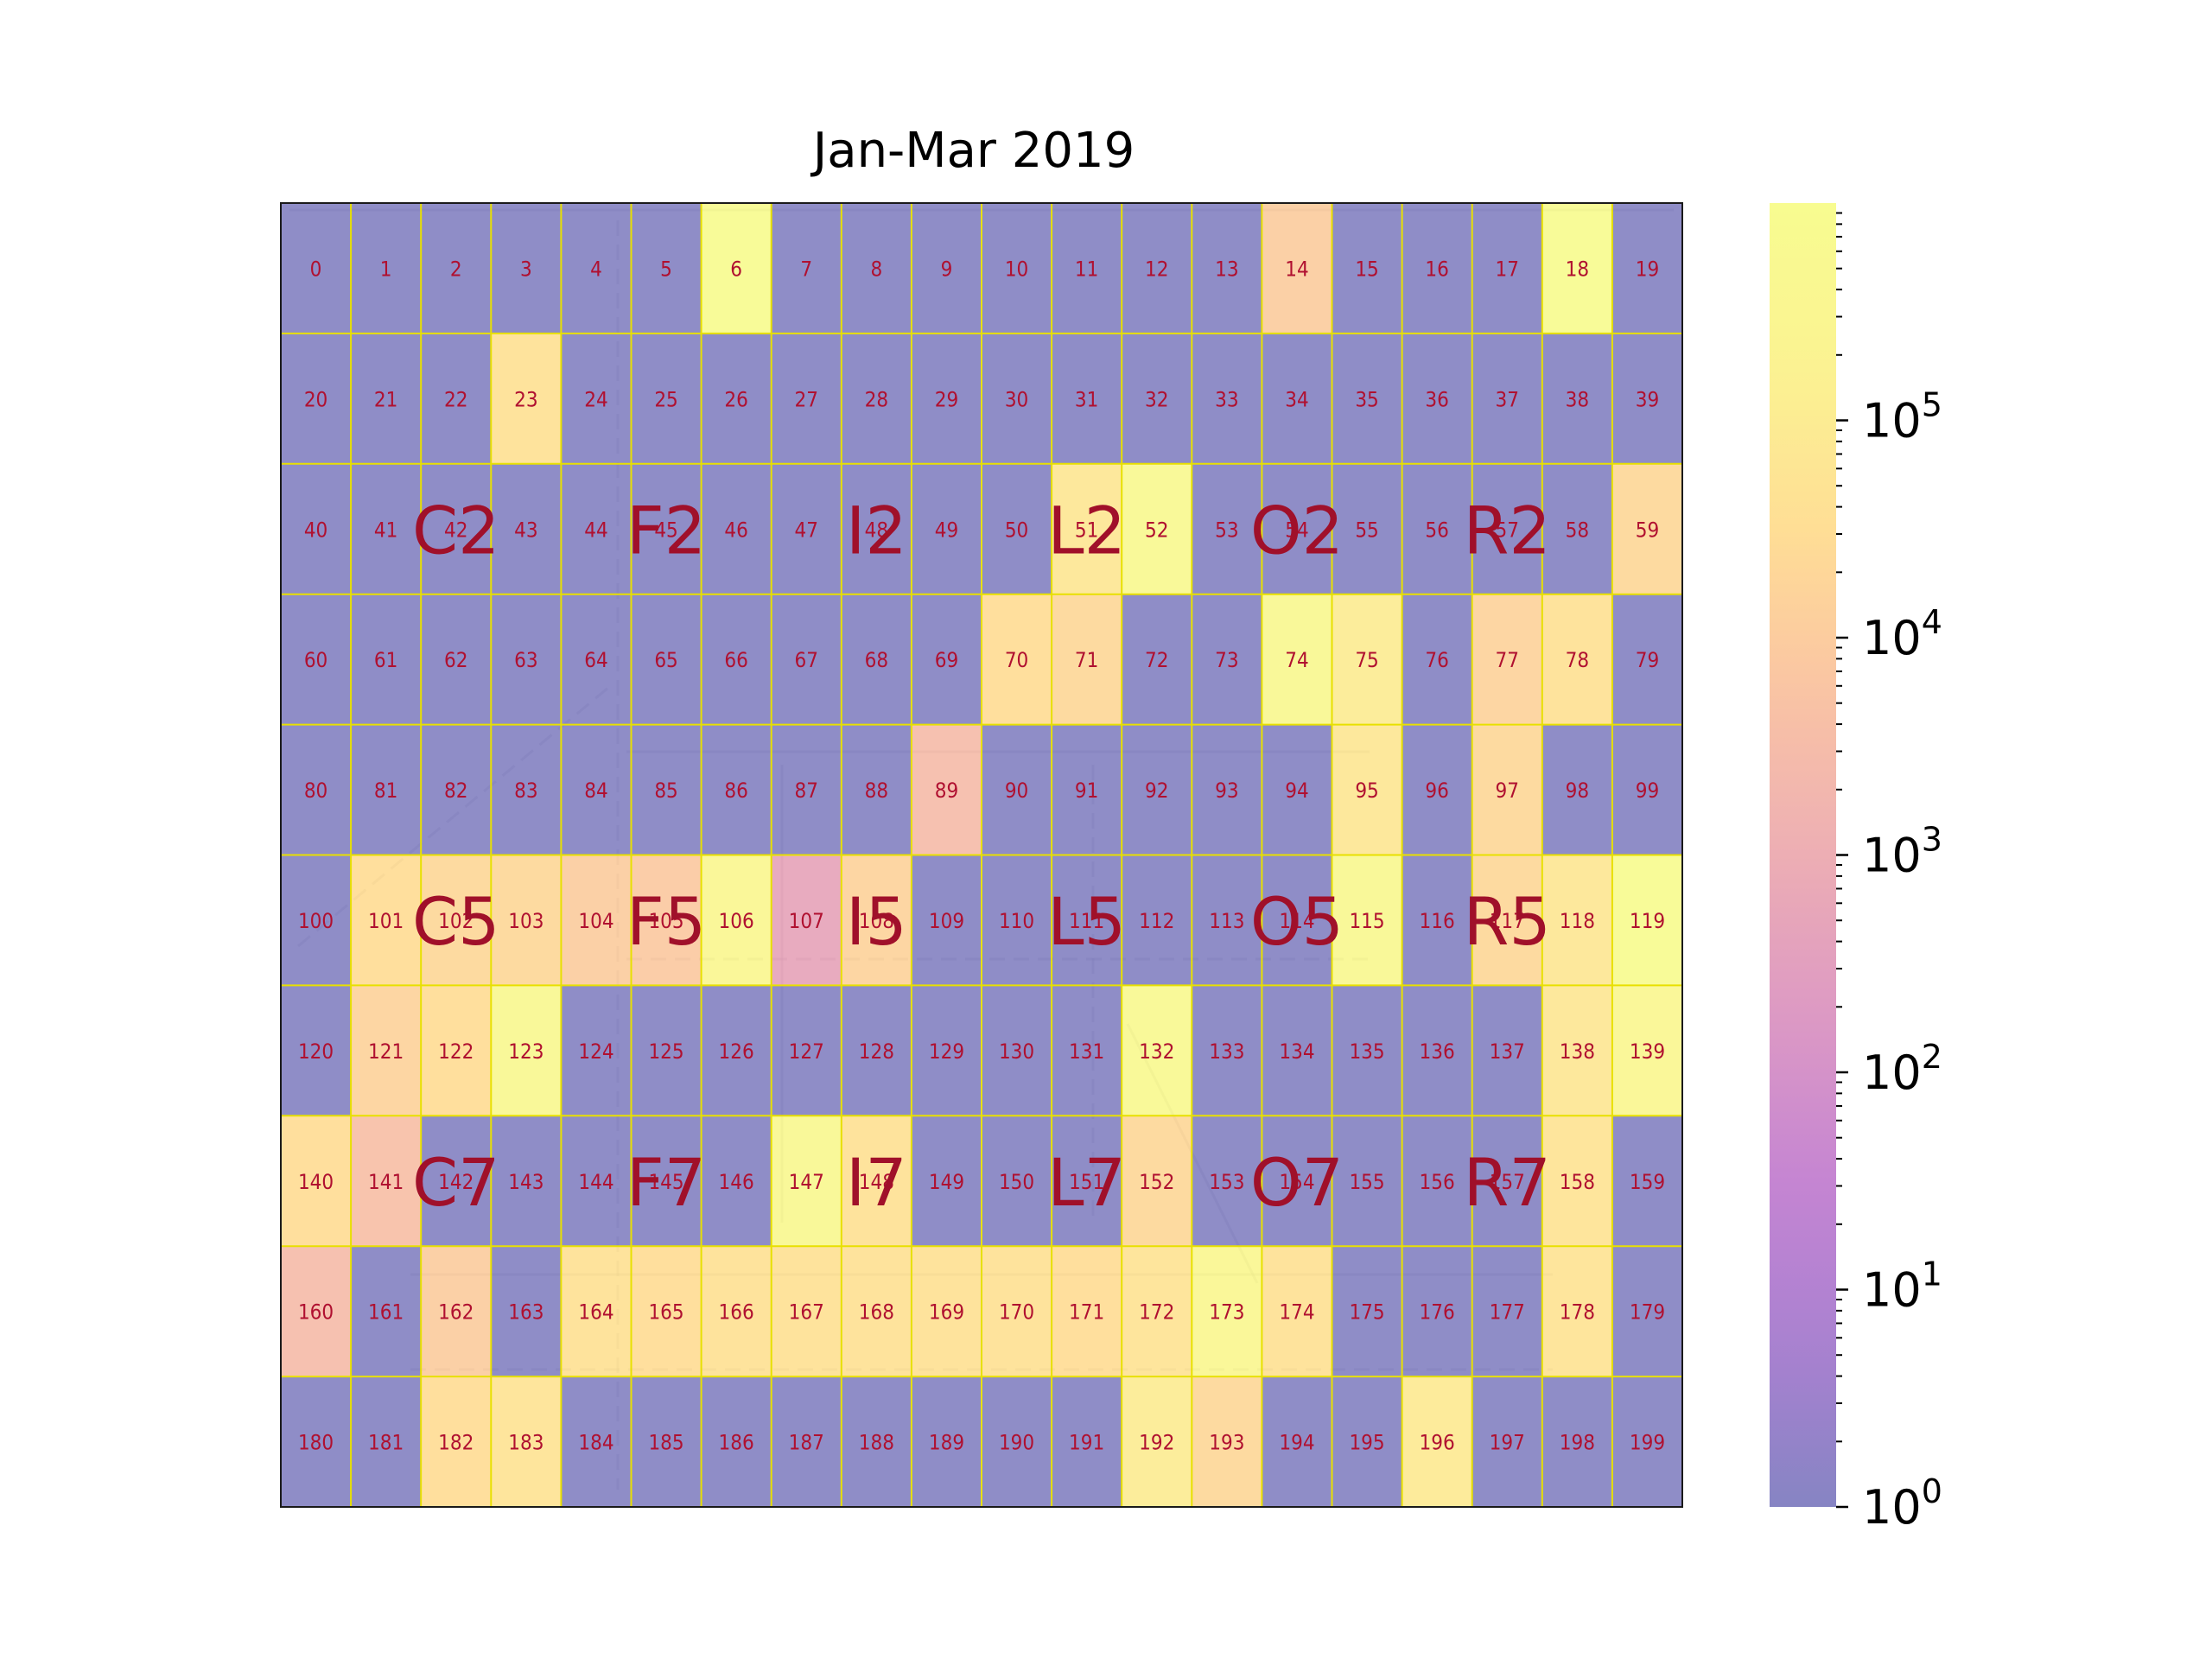 Image resolution: width=2212 pixels, height=1659 pixels. Describe the element at coordinates (946, 1182) in the screenshot. I see `cell-index-label: 149` at that location.